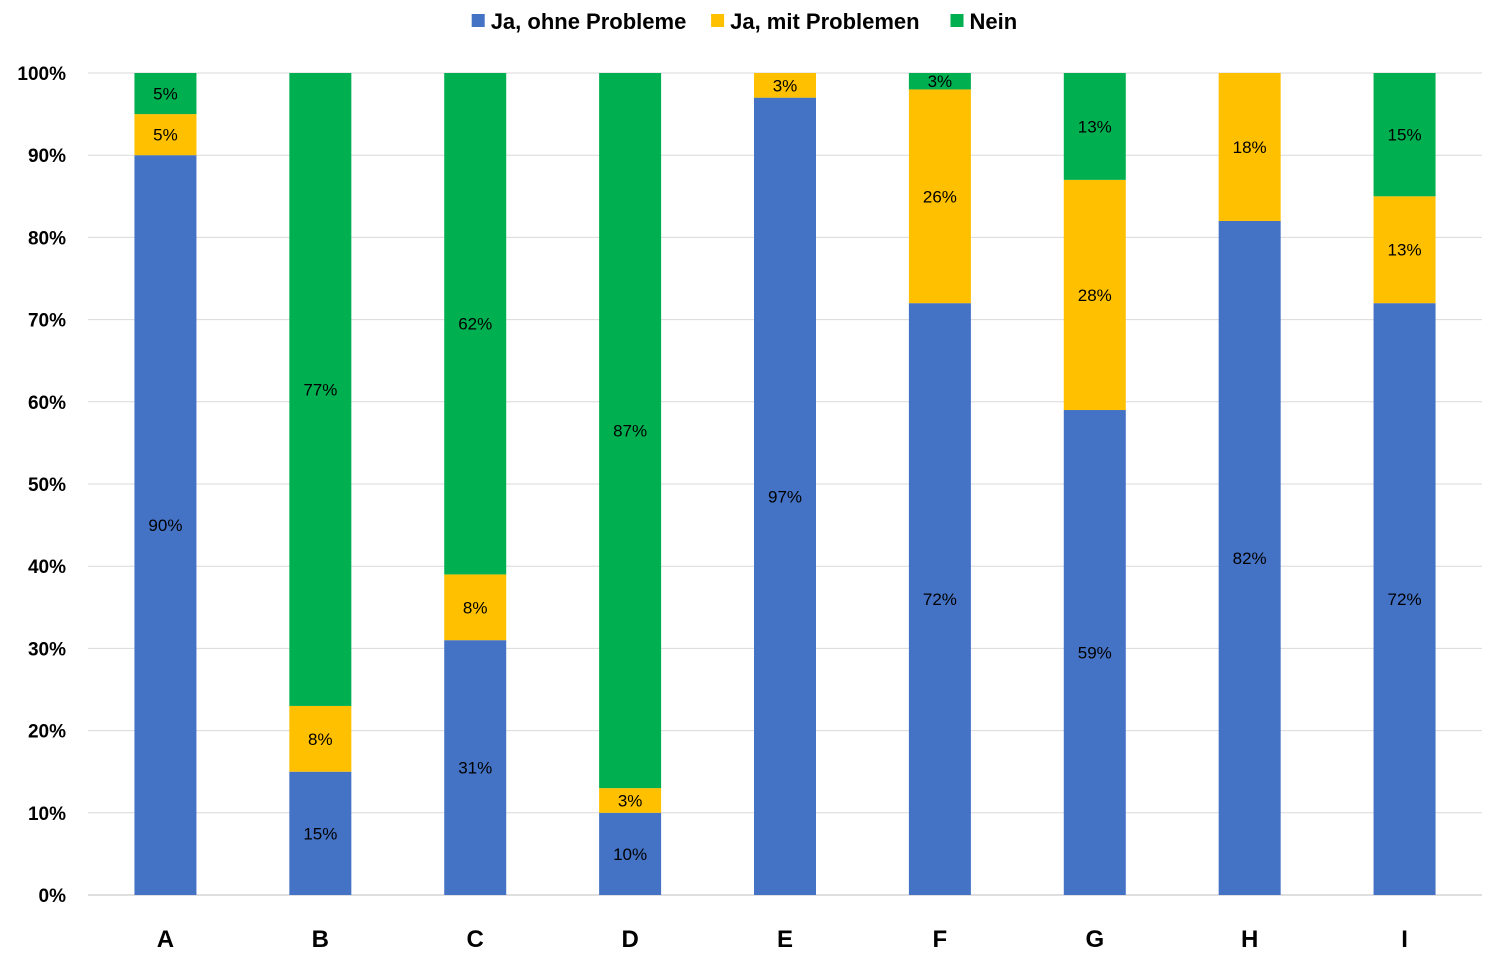 Image resolution: width=1486 pixels, height=953 pixels. Describe the element at coordinates (41, 74) in the screenshot. I see `y-tick-label: 100%` at that location.